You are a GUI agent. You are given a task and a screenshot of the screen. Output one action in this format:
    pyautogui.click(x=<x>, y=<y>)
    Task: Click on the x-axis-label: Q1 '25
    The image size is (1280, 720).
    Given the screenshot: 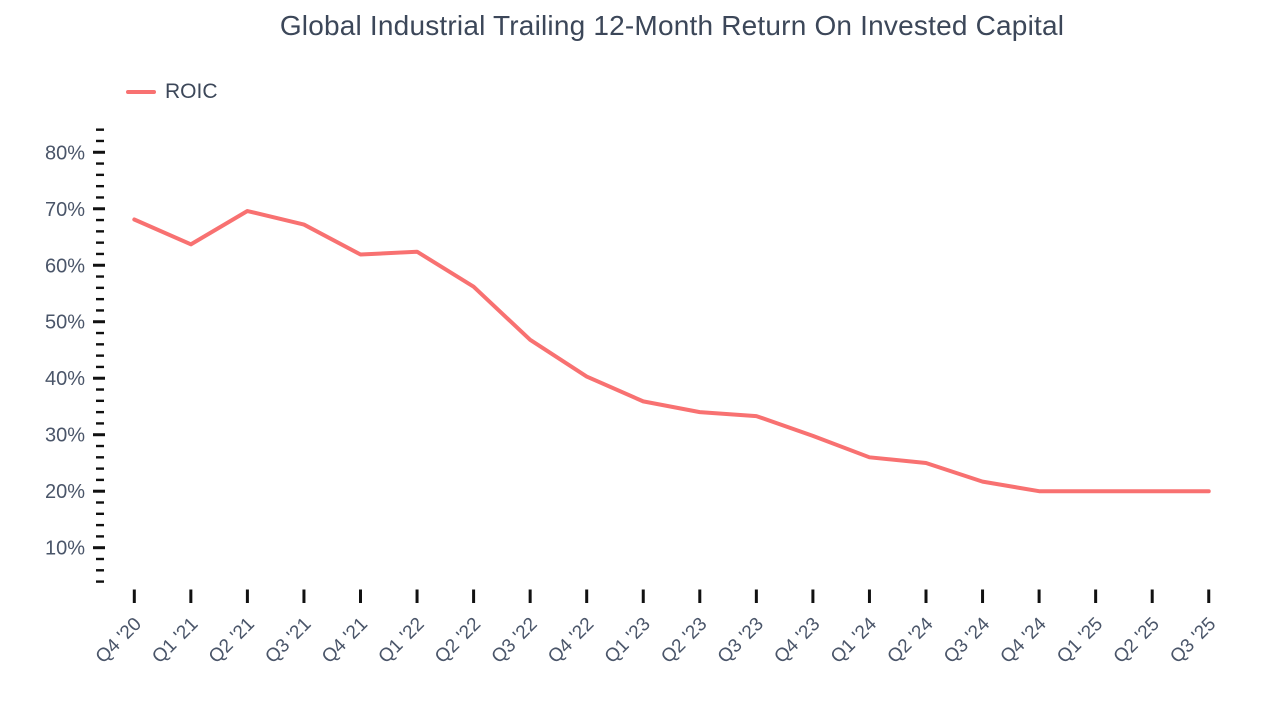 What is the action you would take?
    pyautogui.click(x=1080, y=641)
    